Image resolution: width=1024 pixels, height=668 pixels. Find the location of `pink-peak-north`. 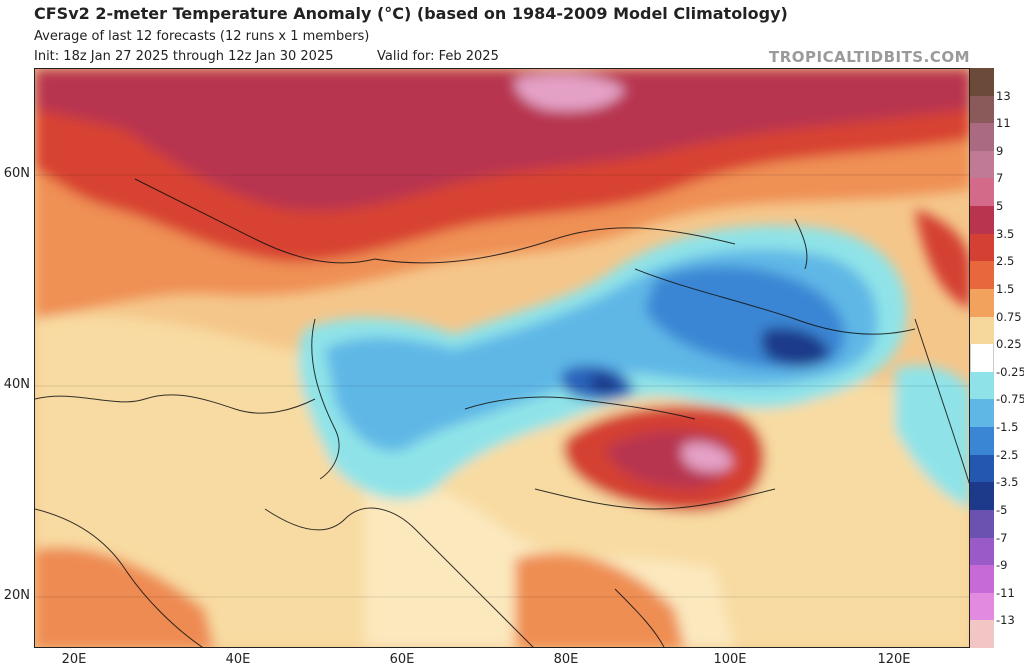

pink-peak-north is located at coordinates (569, 92).